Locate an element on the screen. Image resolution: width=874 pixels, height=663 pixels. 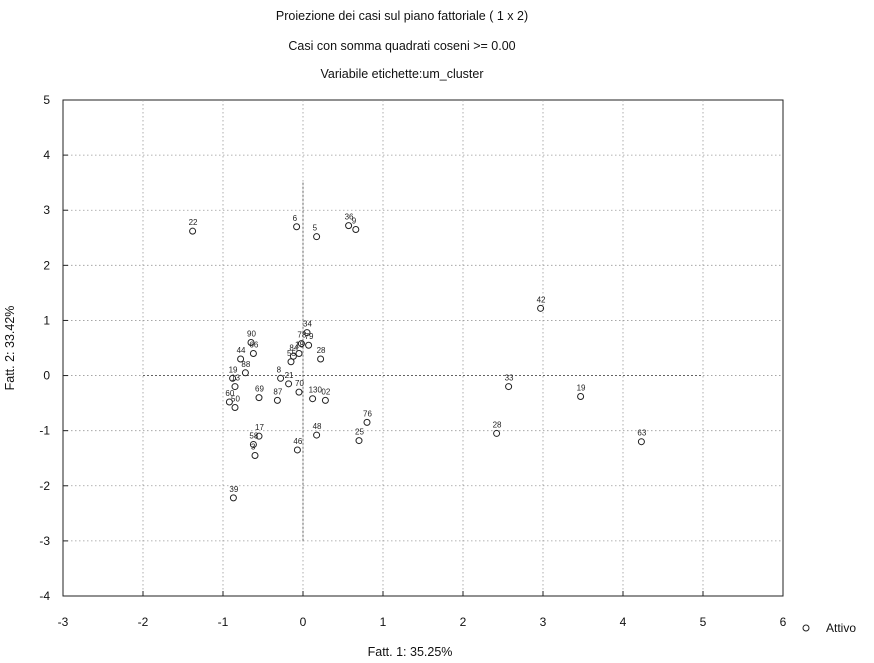
data-point-label: 3 is located at coordinates (253, 446).